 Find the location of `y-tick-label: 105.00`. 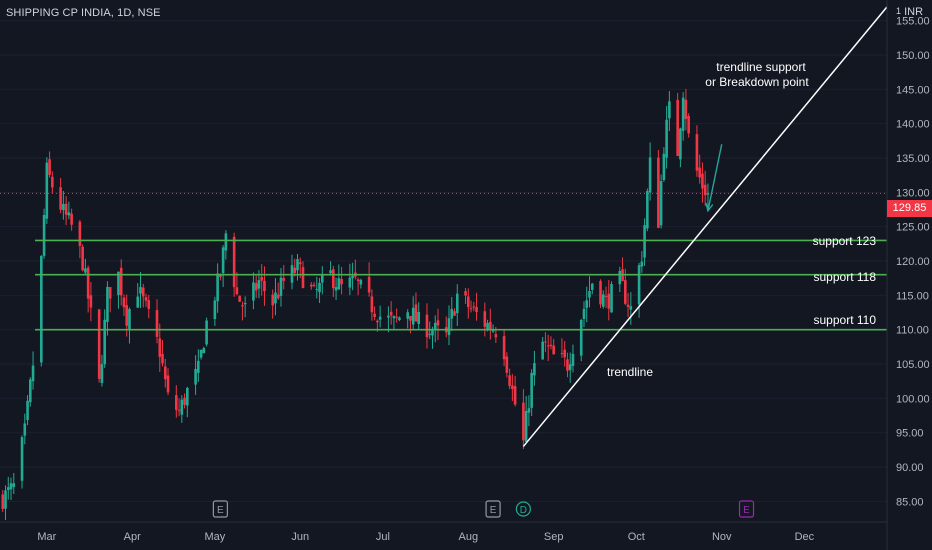

y-tick-label: 105.00 is located at coordinates (913, 365).